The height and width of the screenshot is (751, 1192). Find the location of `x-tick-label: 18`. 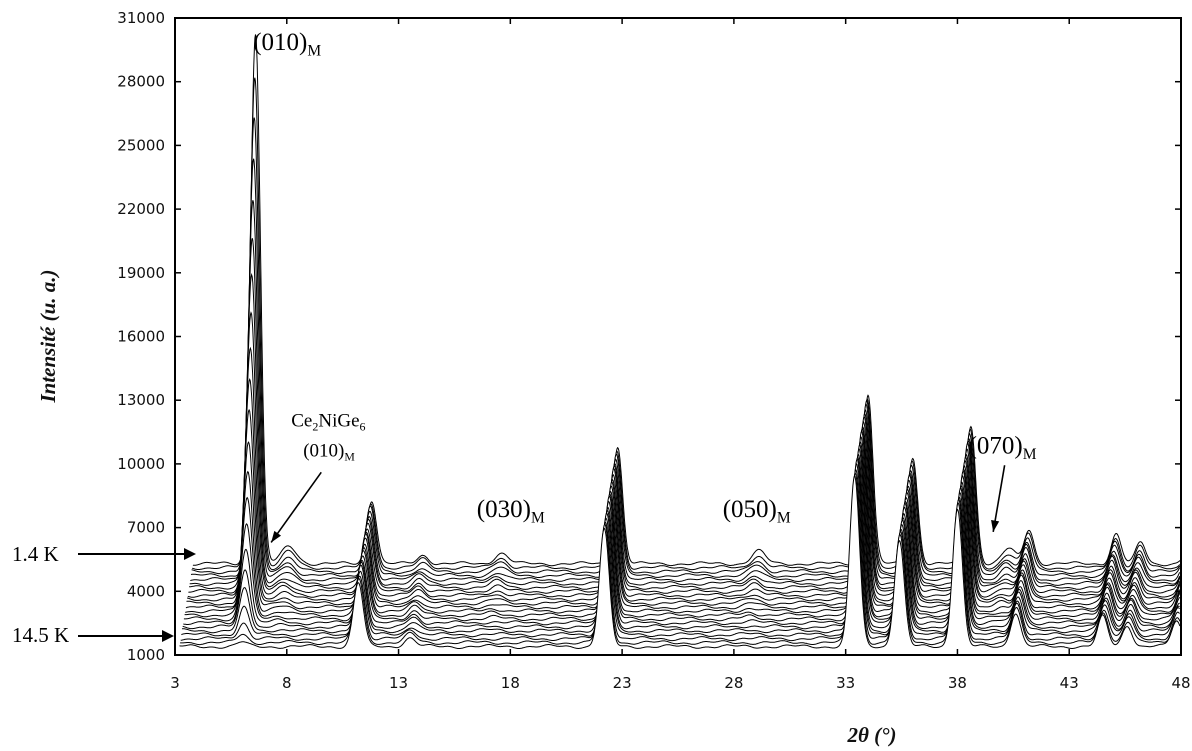

x-tick-label: 18 is located at coordinates (510, 683).